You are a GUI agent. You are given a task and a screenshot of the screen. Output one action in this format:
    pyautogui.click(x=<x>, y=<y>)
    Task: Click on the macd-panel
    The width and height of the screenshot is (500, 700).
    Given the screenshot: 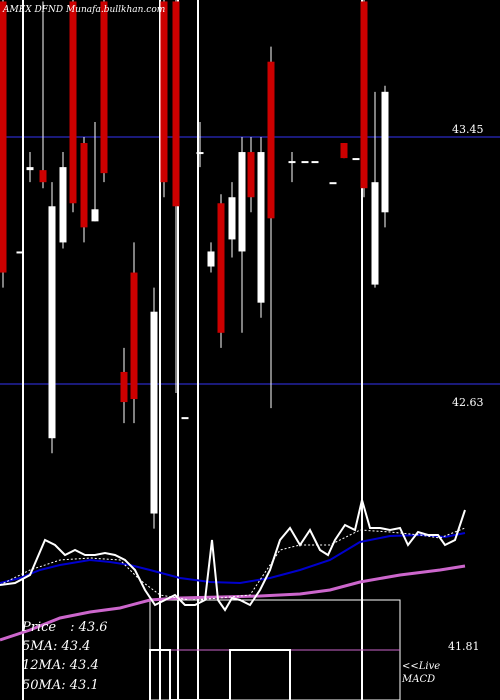 What is the action you would take?
    pyautogui.click(x=275, y=649)
    